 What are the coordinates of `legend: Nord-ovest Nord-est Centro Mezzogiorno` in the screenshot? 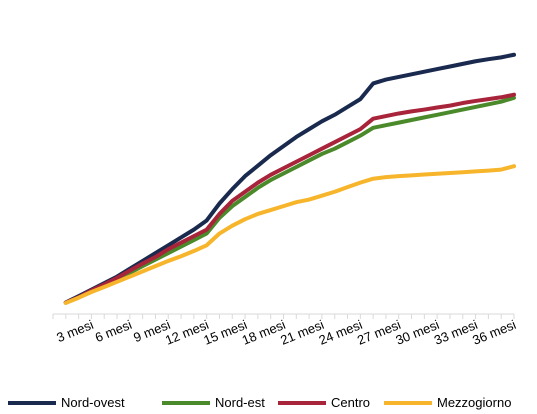 It's located at (259, 402).